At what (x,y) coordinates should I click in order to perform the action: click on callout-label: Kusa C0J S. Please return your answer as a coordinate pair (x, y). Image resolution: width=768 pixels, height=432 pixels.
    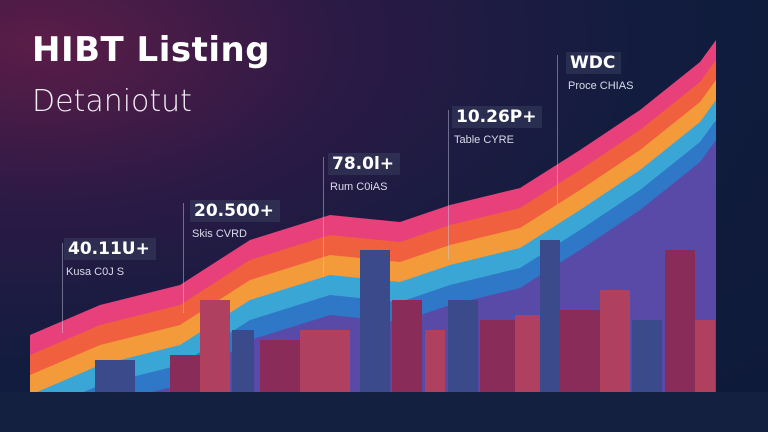
    Looking at the image, I should click on (95, 272).